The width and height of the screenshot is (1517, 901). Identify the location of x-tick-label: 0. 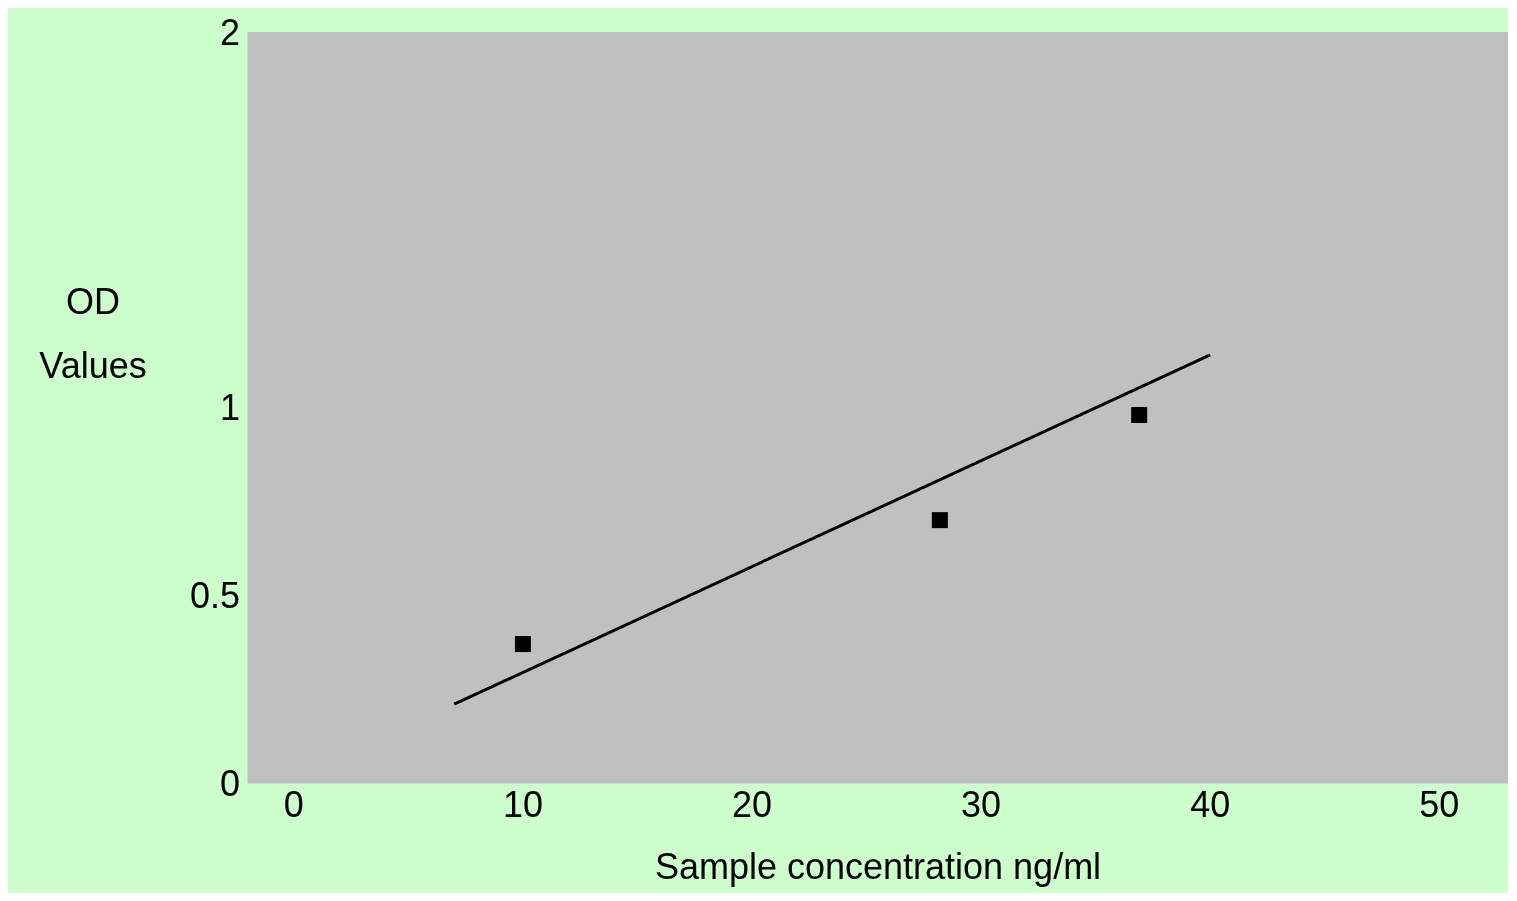
(293, 804).